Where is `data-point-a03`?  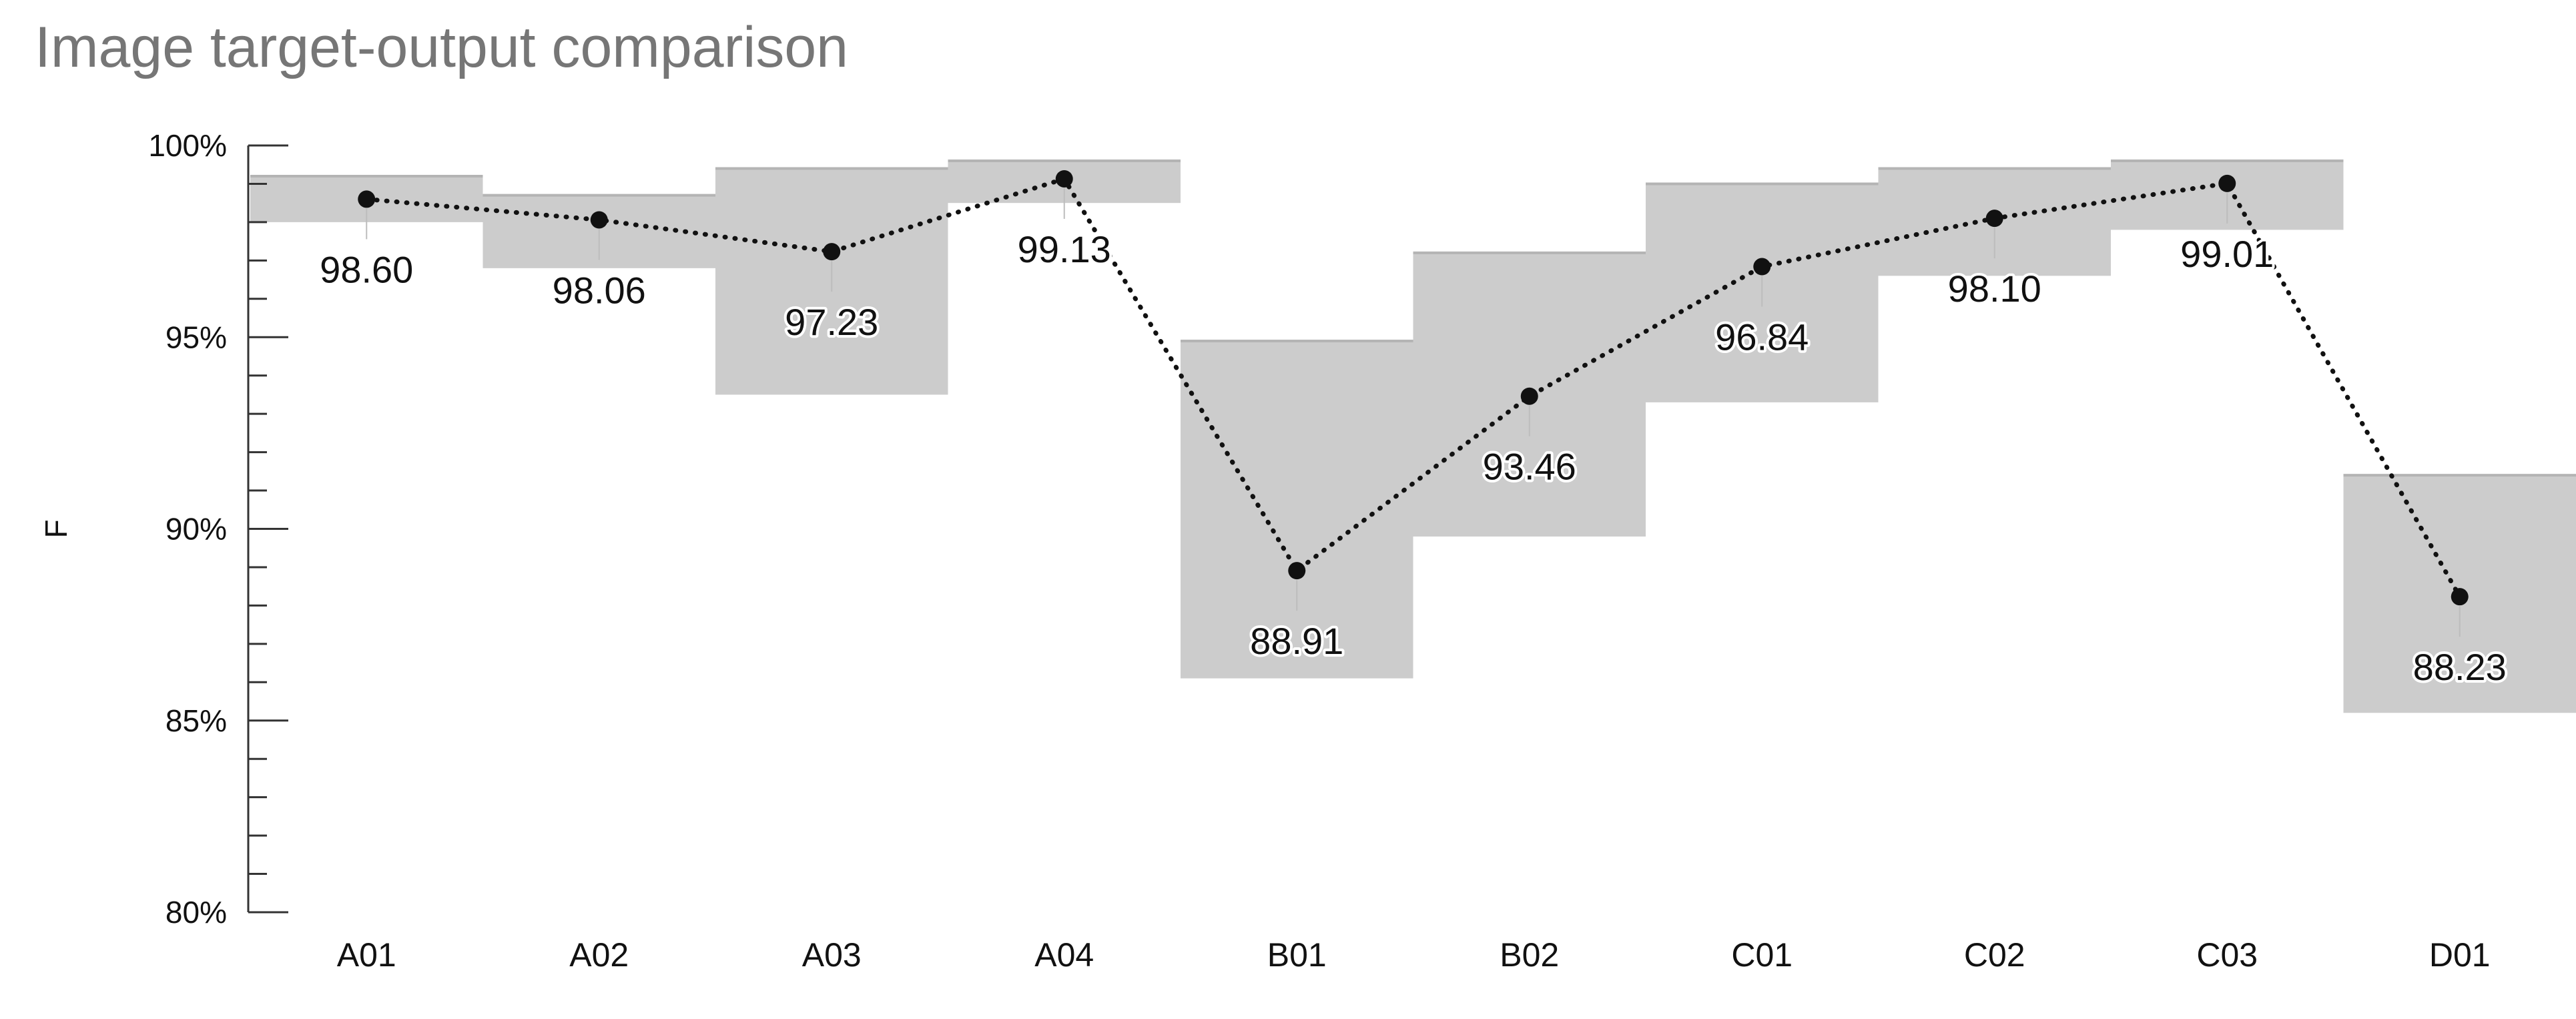
data-point-a03 is located at coordinates (832, 252).